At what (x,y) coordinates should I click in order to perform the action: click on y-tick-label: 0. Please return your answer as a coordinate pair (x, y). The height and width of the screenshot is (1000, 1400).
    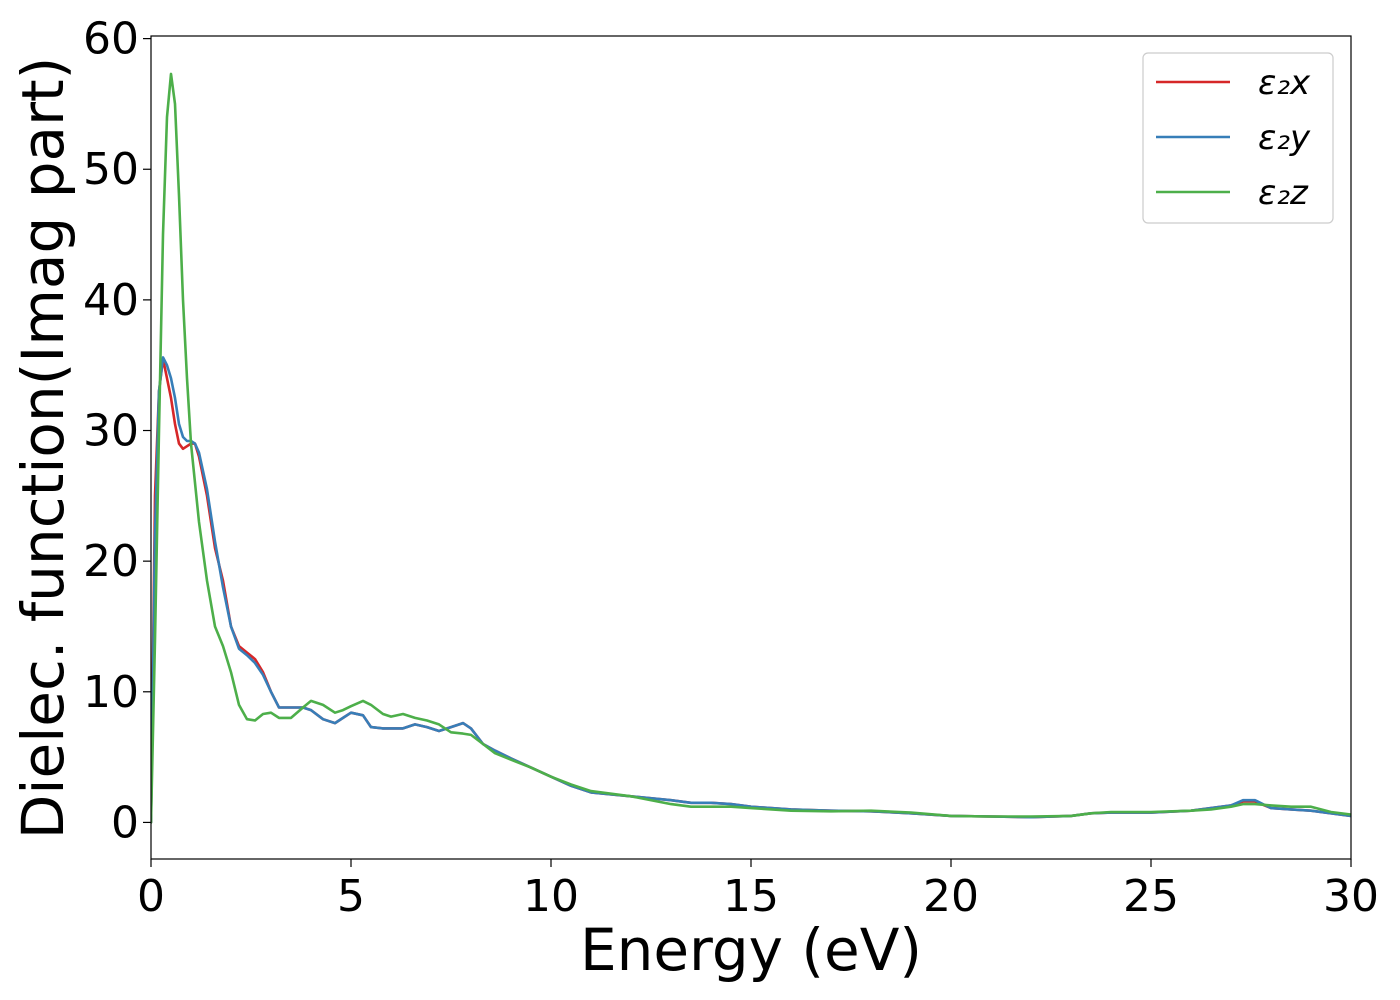
    Looking at the image, I should click on (125, 822).